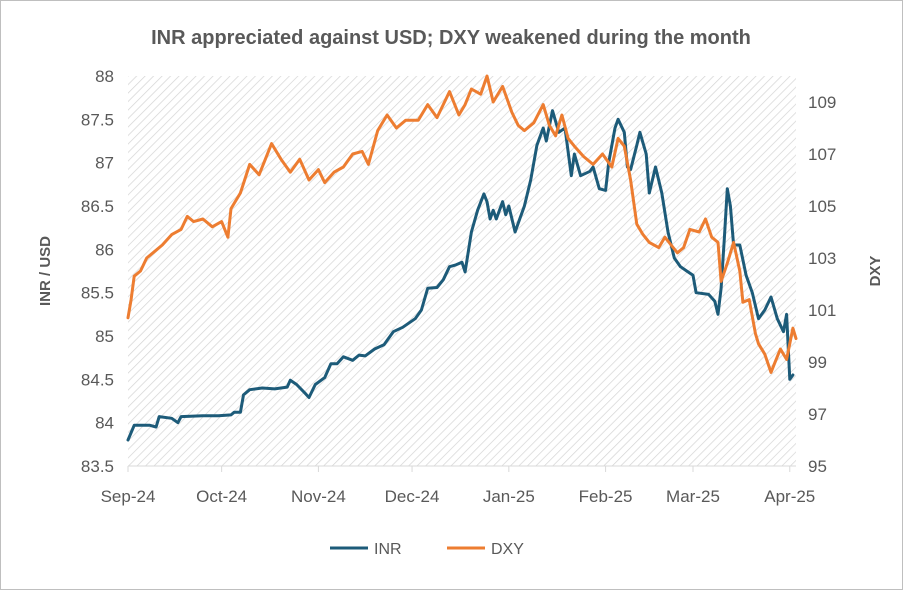 Image resolution: width=903 pixels, height=590 pixels. I want to click on x-tick-label: Dec-24, so click(412, 496).